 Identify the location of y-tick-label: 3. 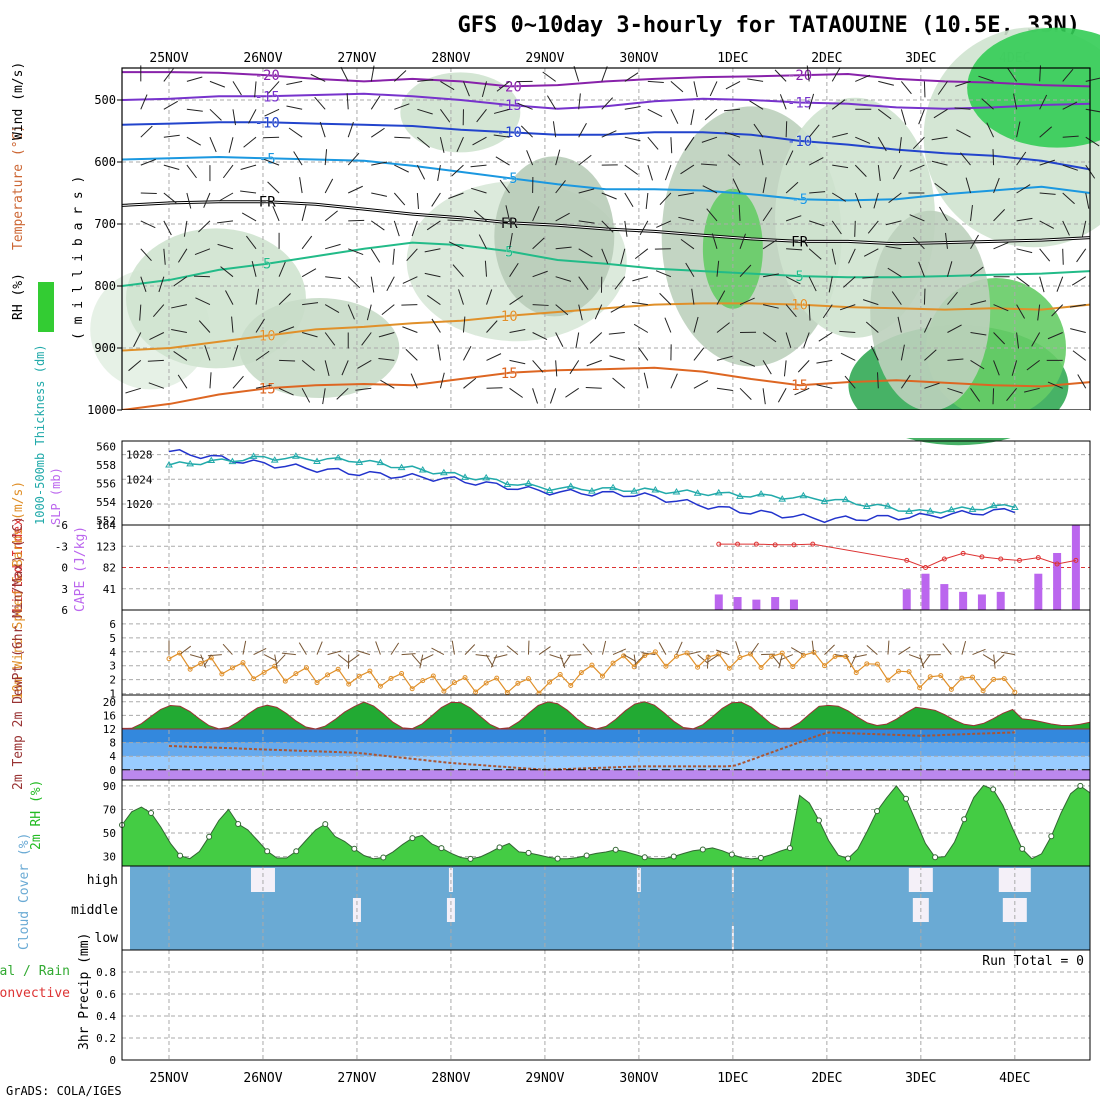
(112, 666).